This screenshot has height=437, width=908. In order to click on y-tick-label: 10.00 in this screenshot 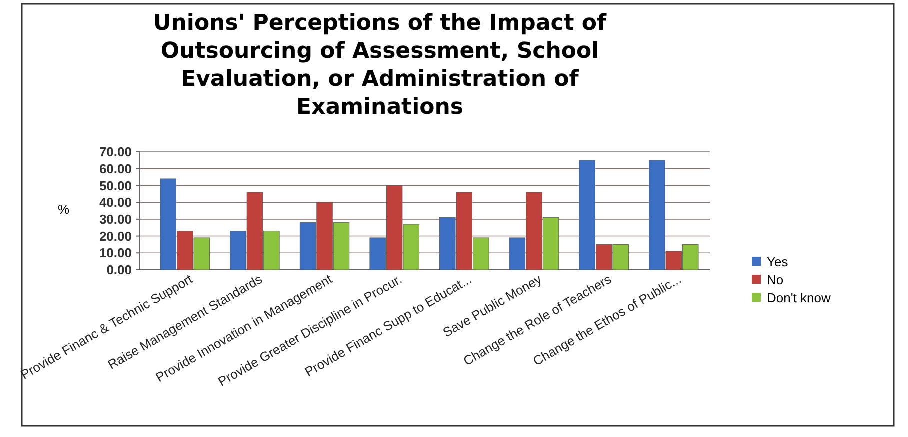, I will do `click(115, 253)`.